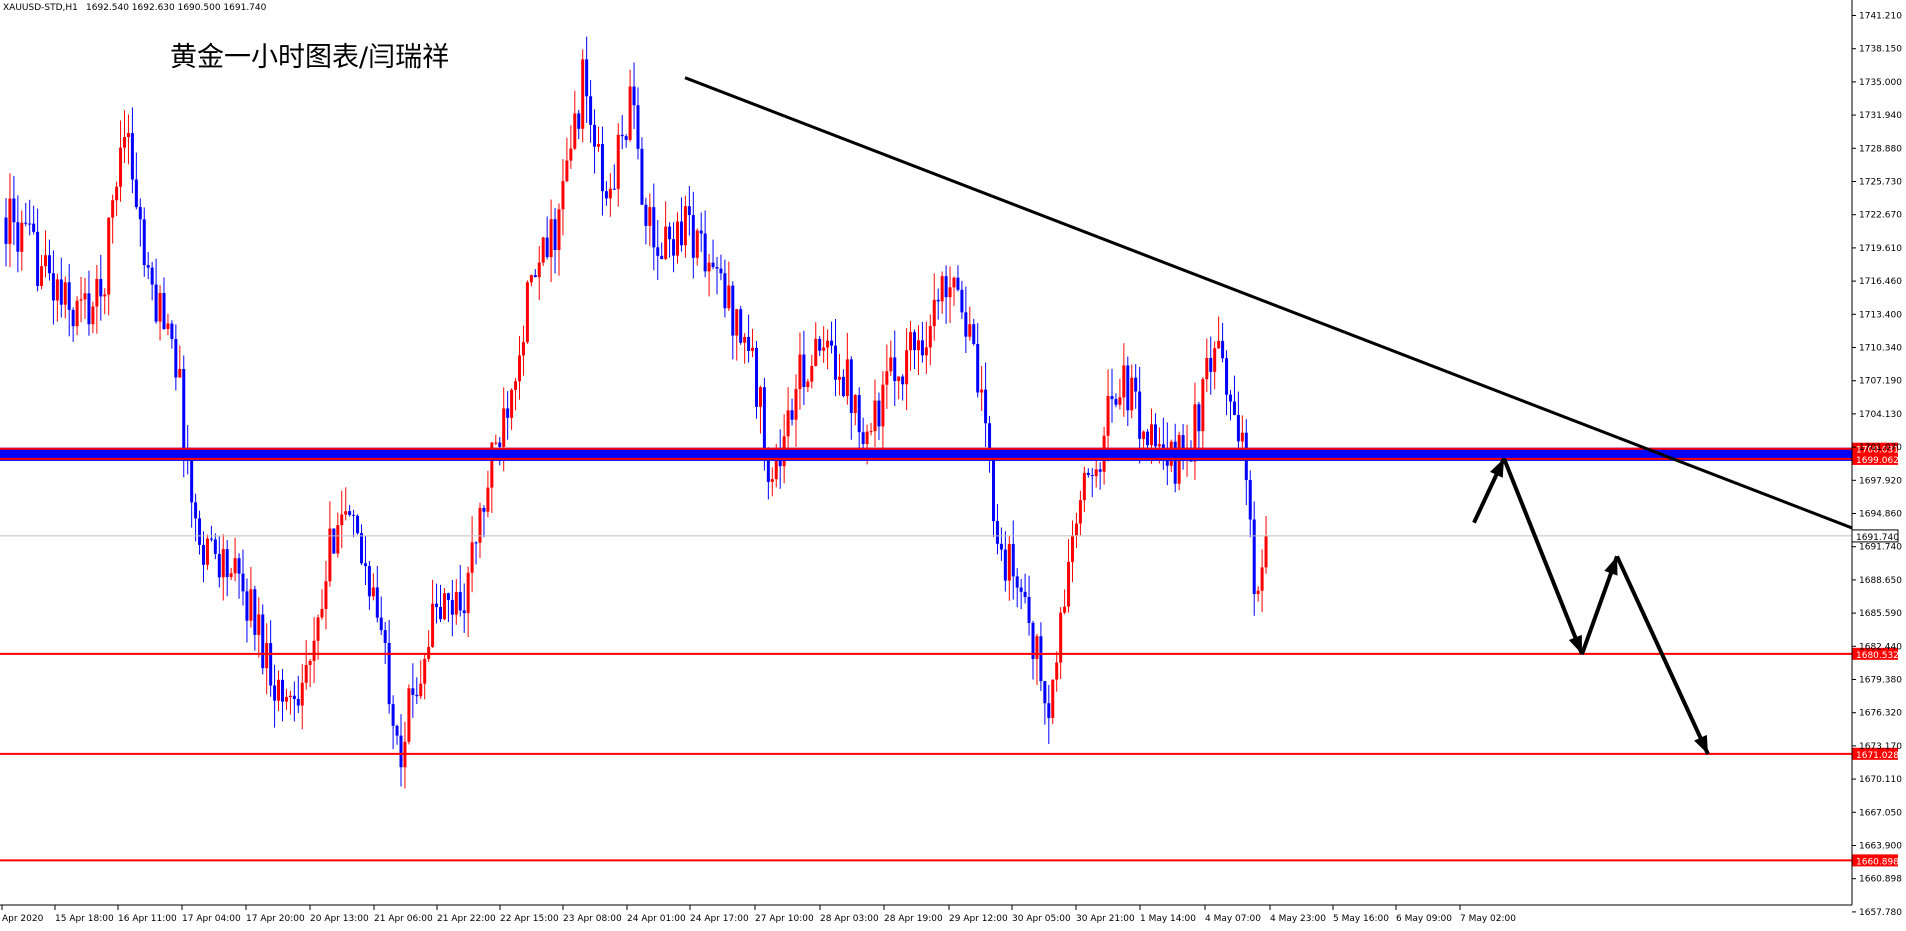  What do you see at coordinates (147, 919) in the screenshot?
I see `time-tick-label: 16 Apr 11:00` at bounding box center [147, 919].